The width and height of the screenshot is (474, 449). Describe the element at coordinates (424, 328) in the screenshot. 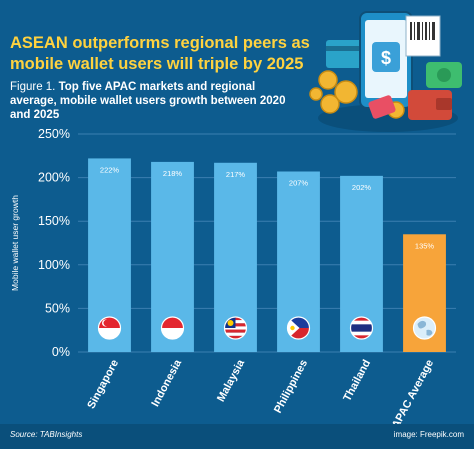

I see `globe-icon` at that location.